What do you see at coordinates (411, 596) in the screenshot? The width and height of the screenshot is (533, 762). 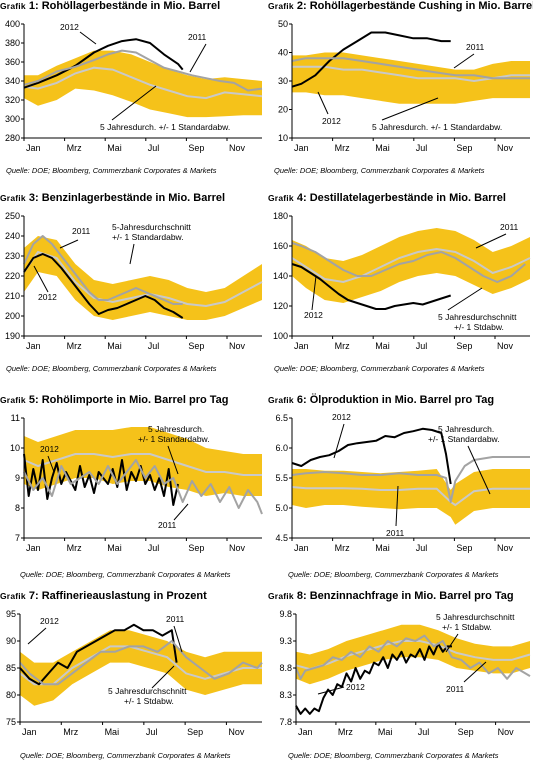 I see `title-text: Benzinnachfrage in Mio. Barrel pro Tag` at bounding box center [411, 596].